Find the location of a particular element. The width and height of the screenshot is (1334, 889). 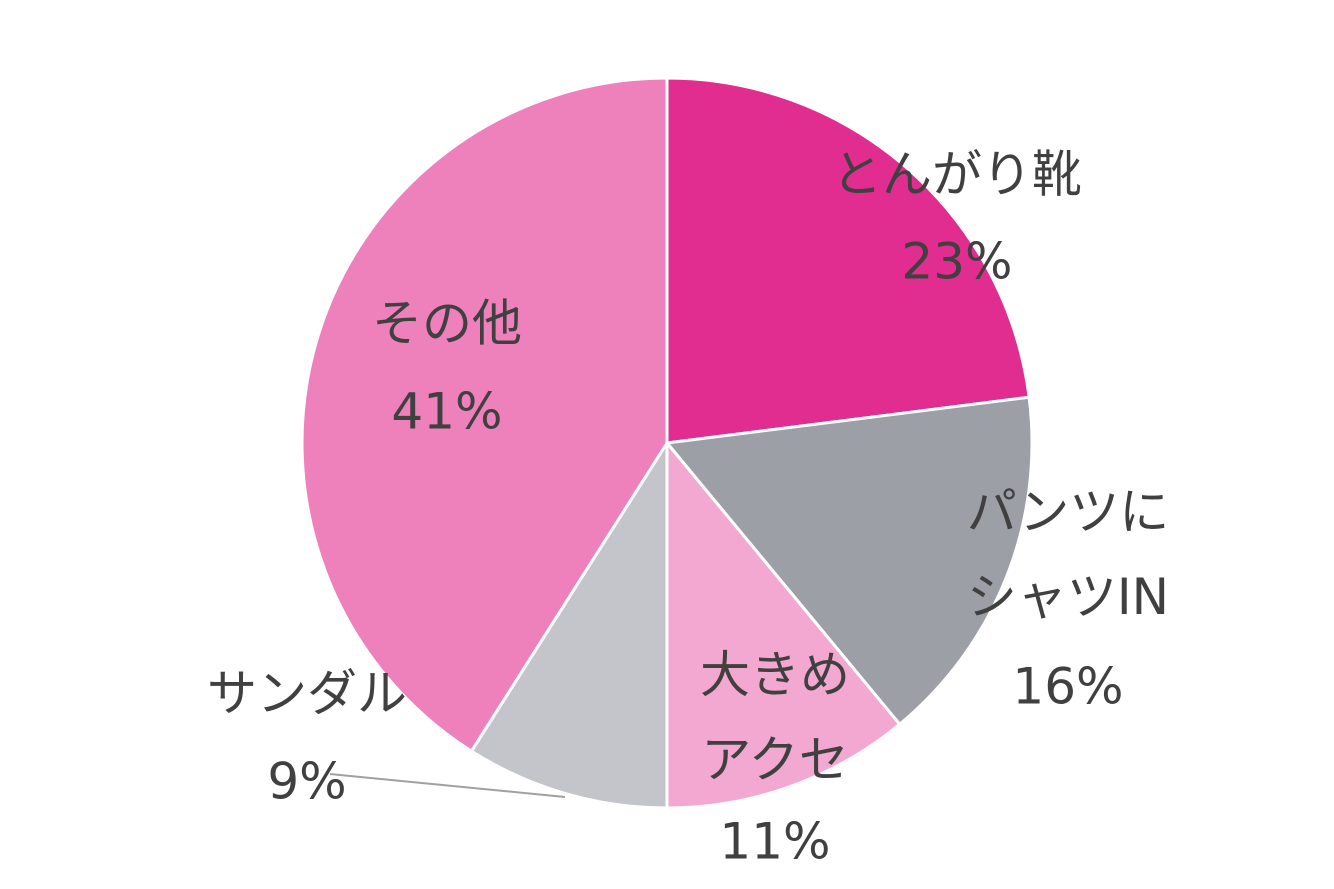

slice-label: パンツにシャツIN is located at coordinates (1068, 554).